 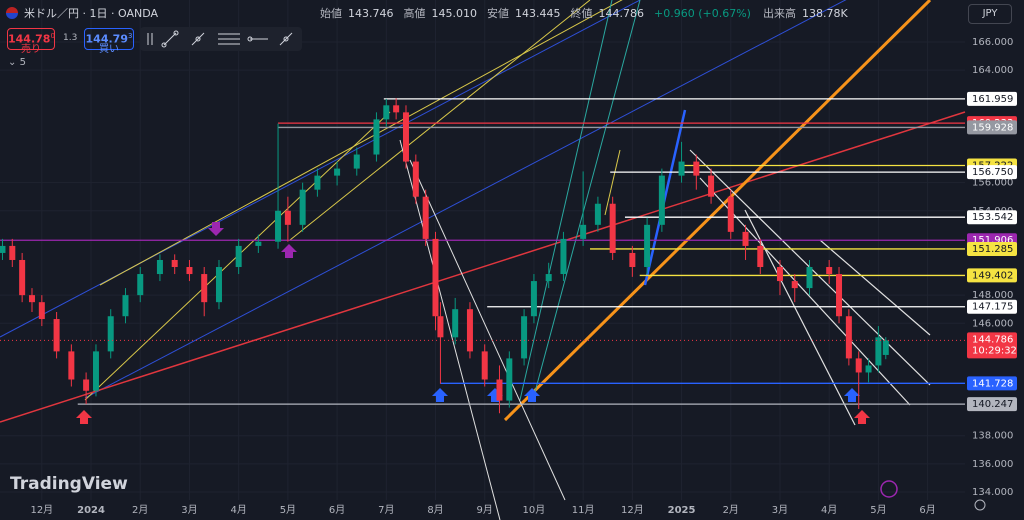 What do you see at coordinates (927, 510) in the screenshot?
I see `x-tick-label: 6月` at bounding box center [927, 510].